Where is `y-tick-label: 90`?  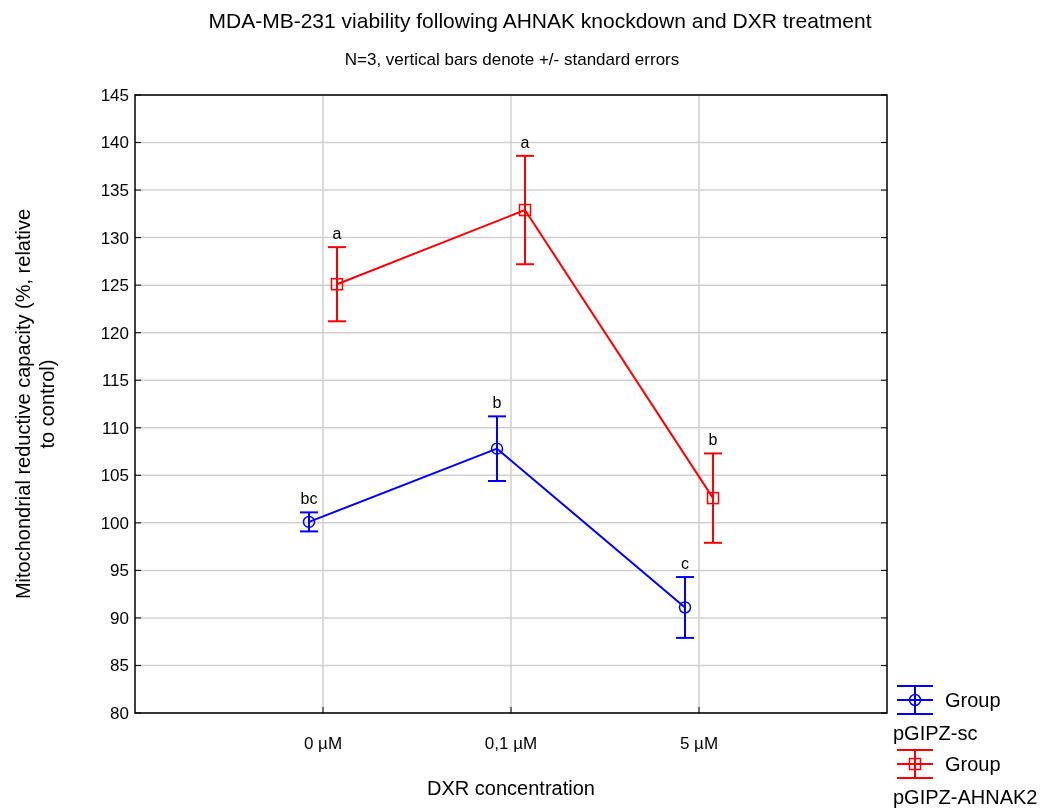
y-tick-label: 90 is located at coordinates (119, 618).